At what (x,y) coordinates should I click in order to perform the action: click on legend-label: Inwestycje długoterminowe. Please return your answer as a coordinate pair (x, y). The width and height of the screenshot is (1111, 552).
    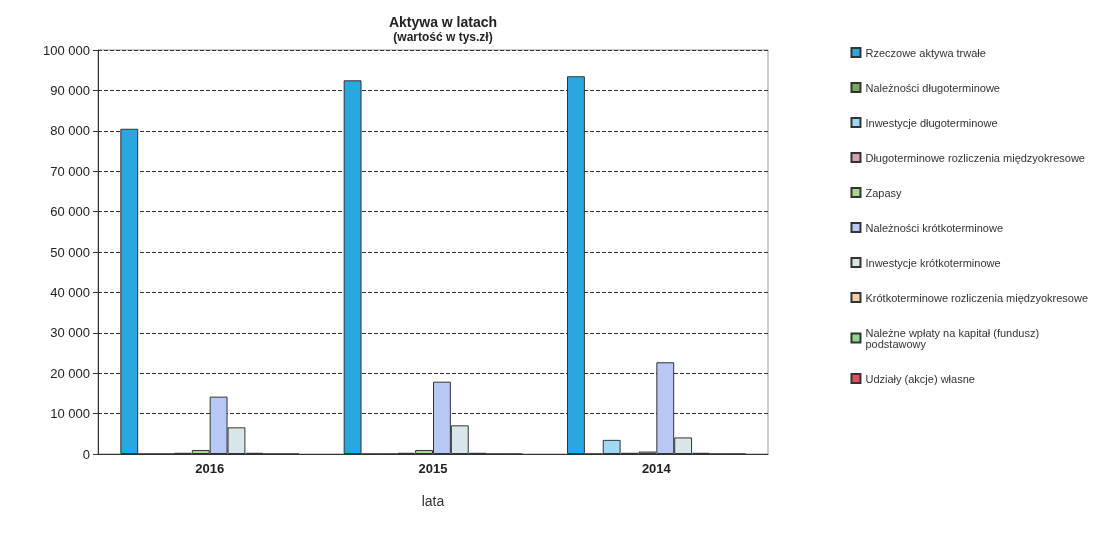
    Looking at the image, I should click on (931, 122).